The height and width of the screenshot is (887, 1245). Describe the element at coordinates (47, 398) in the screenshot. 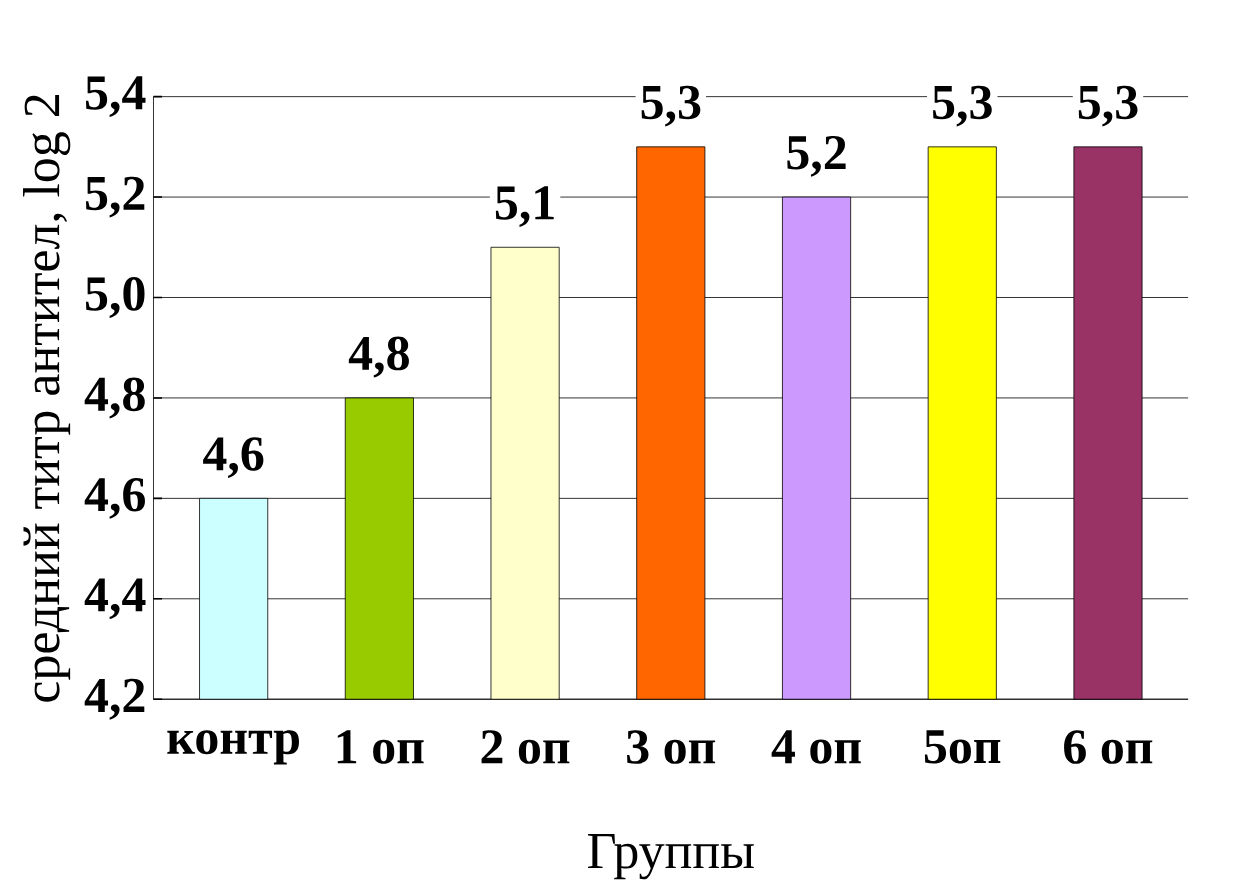

I see `y-axis-title: средний титр антител, log 2` at that location.